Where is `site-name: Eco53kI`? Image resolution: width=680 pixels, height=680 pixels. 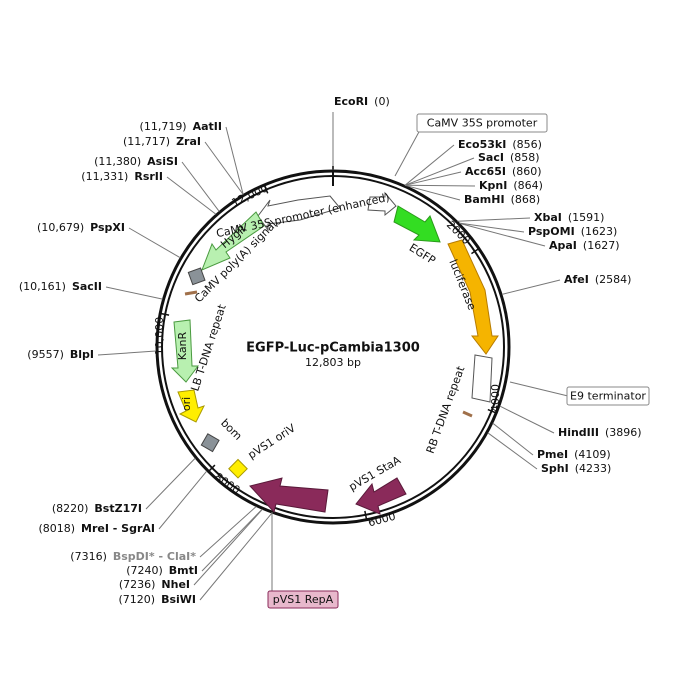 site-name: Eco53kI is located at coordinates (482, 144).